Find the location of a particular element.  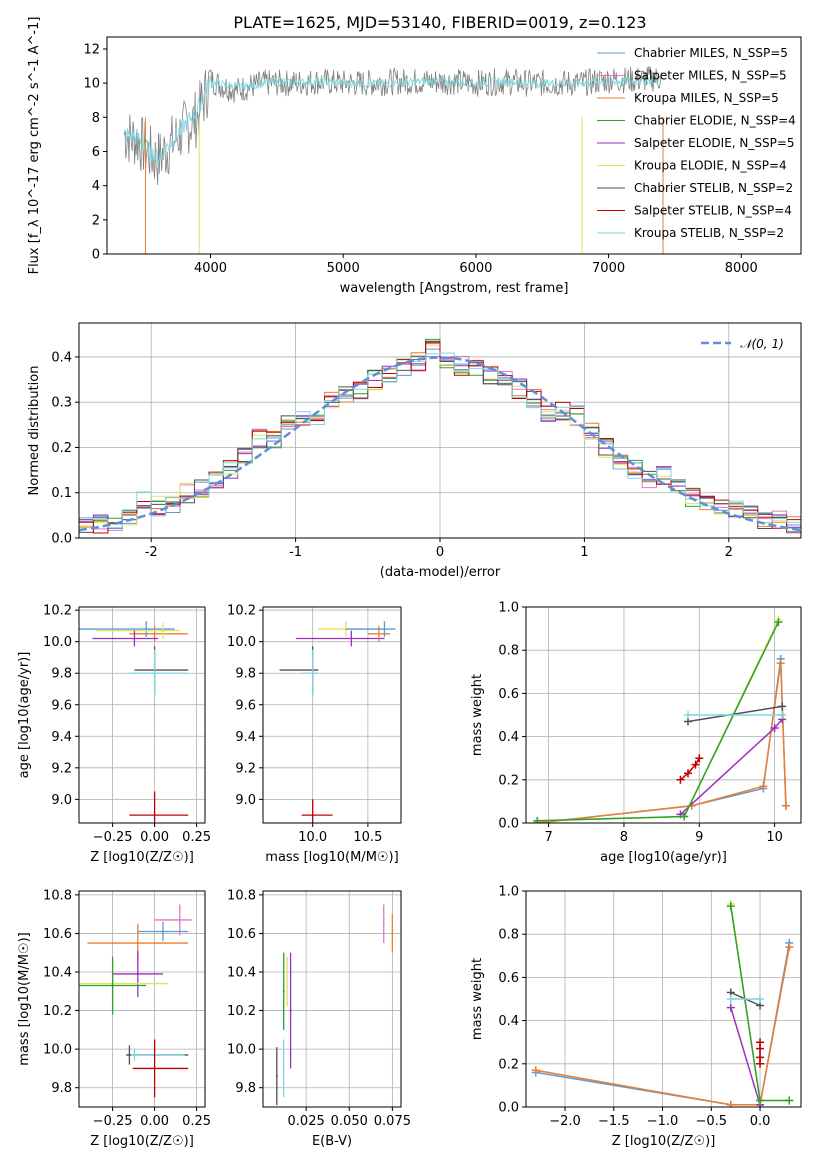

x-tick-label: −1.5 is located at coordinates (614, 1121).